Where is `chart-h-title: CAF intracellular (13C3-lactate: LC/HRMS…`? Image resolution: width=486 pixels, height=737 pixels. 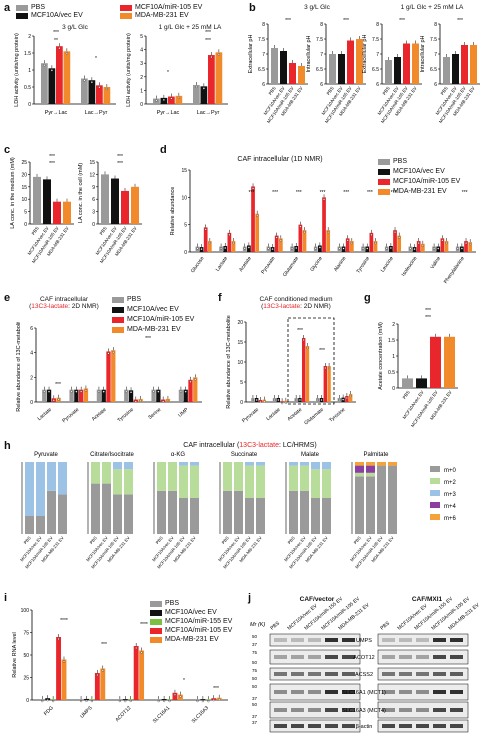 chart-h-title: CAF intracellular (13C3-lactate: LC/HRMS… is located at coordinates (250, 445).